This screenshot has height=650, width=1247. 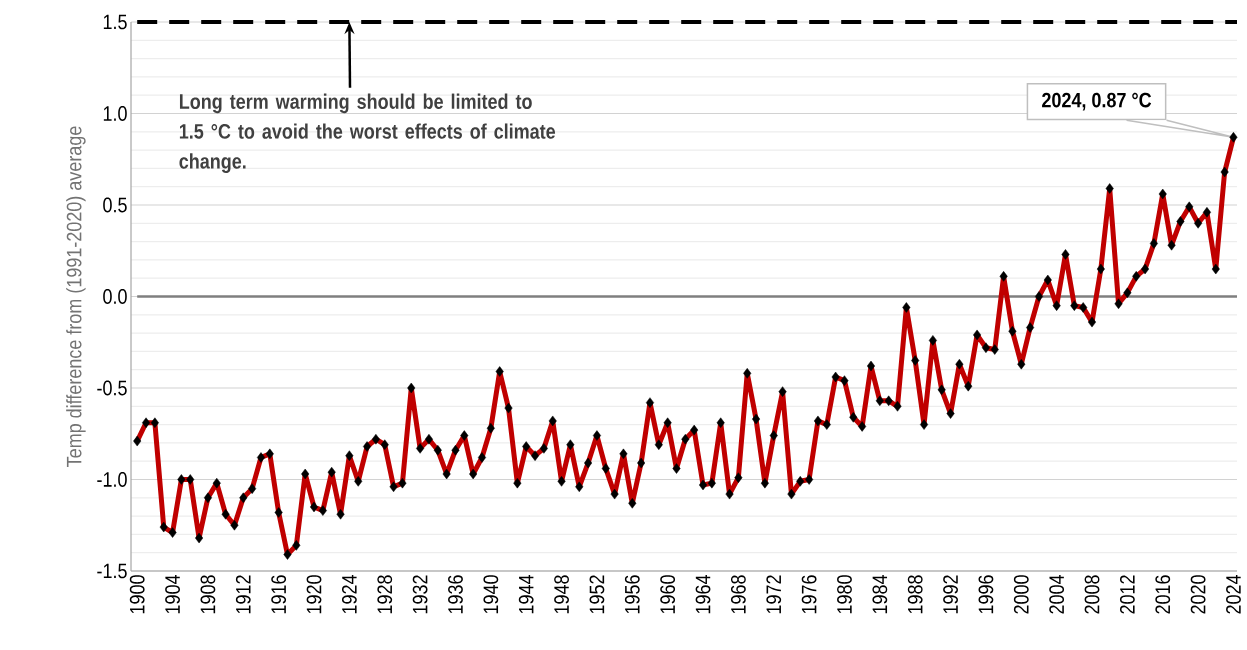 I want to click on x-tick-label: 1976, so click(x=809, y=594).